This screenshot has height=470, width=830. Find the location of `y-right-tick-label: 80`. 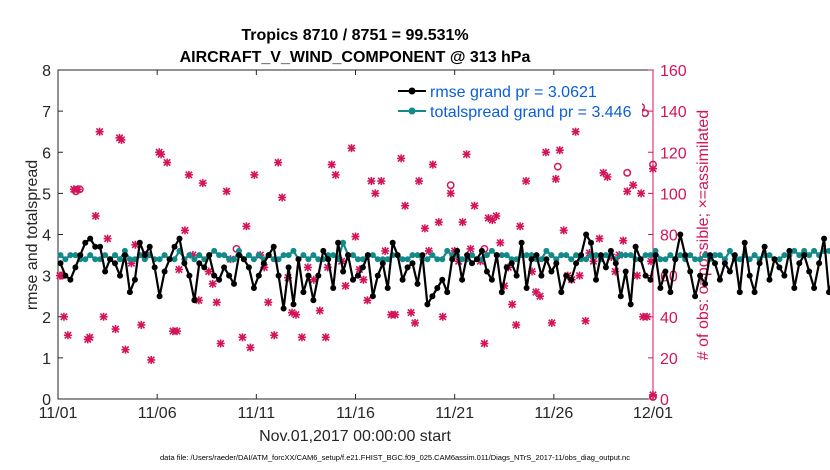

y-right-tick-label: 80 is located at coordinates (669, 236).